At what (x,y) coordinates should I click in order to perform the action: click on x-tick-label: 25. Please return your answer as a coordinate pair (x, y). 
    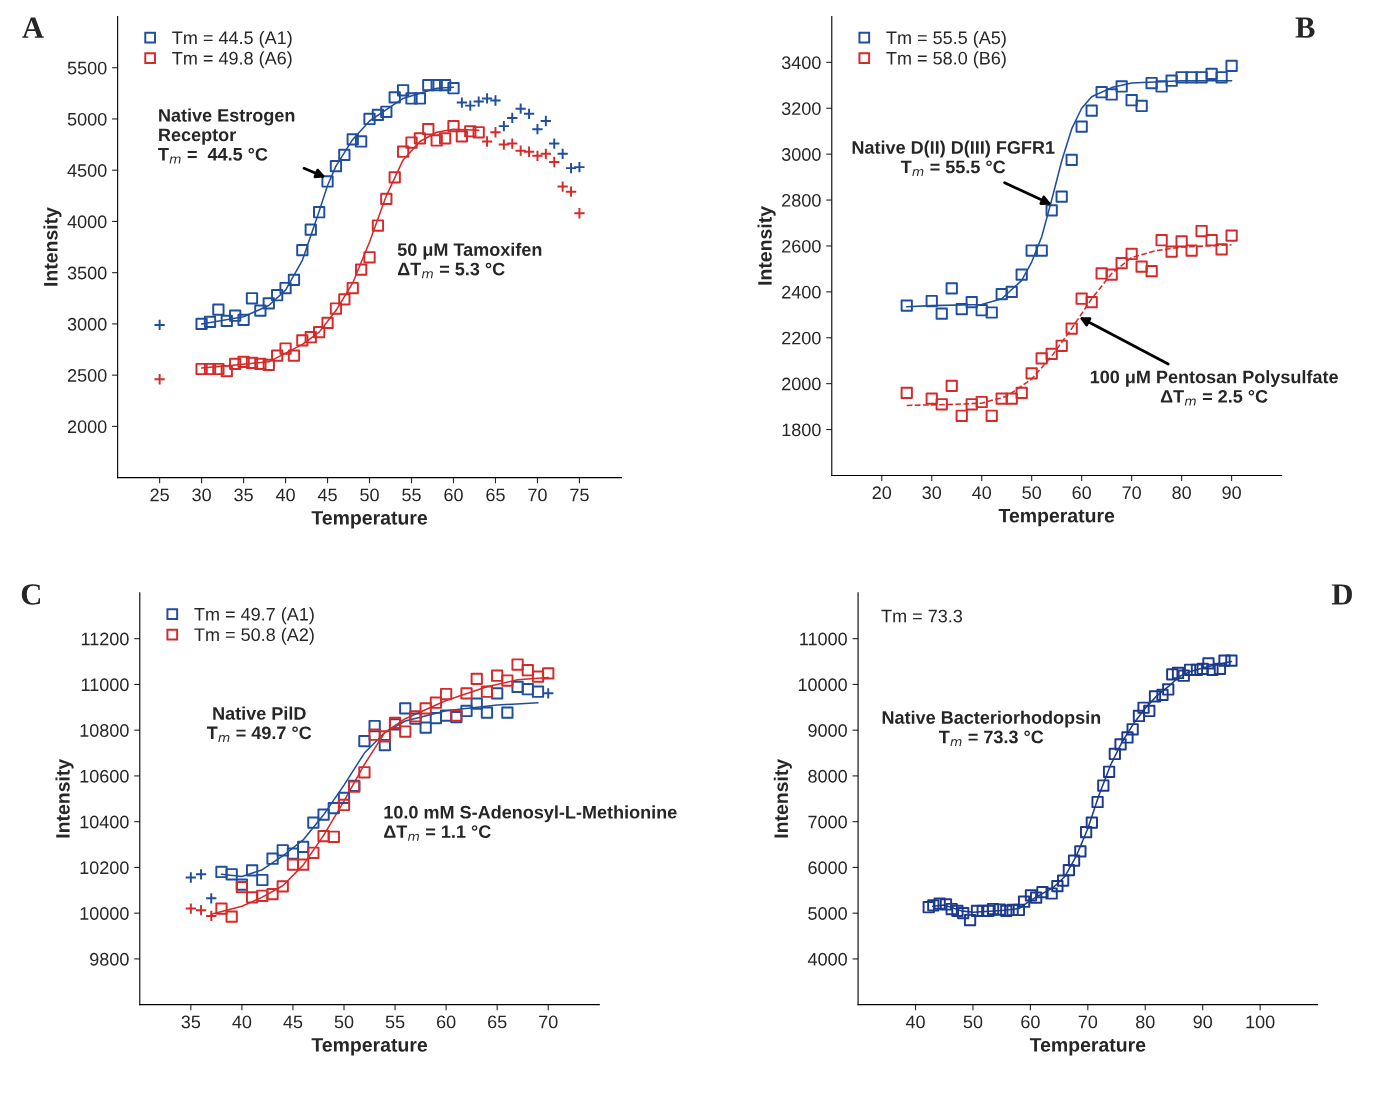
    Looking at the image, I should click on (159, 495).